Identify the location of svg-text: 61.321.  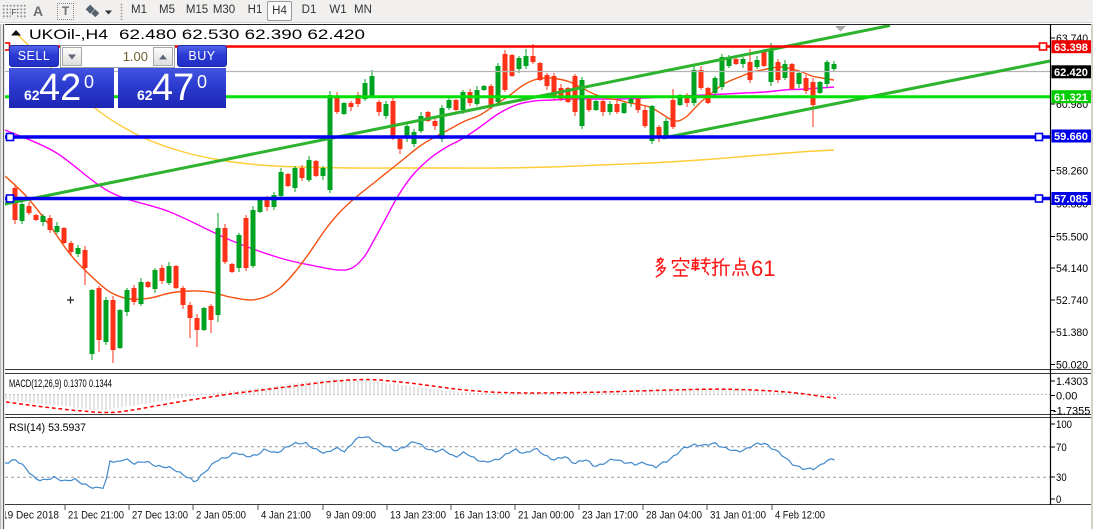
(1071, 98).